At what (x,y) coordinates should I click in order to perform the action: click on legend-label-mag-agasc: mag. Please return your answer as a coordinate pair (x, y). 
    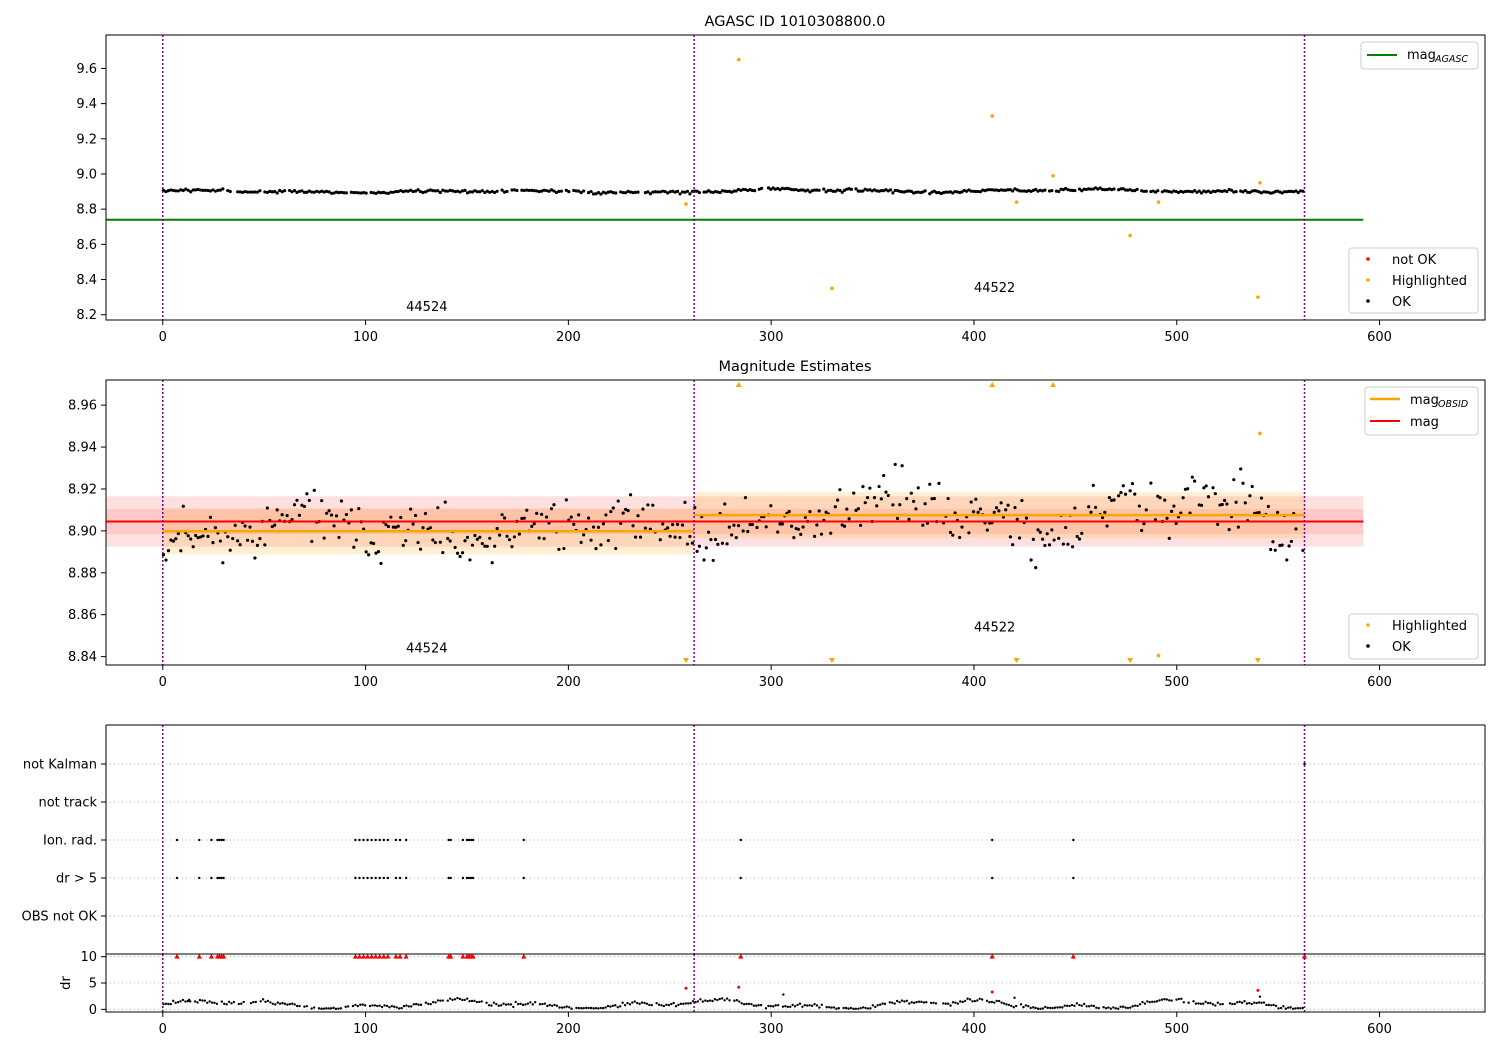
    Looking at the image, I should click on (1421, 55).